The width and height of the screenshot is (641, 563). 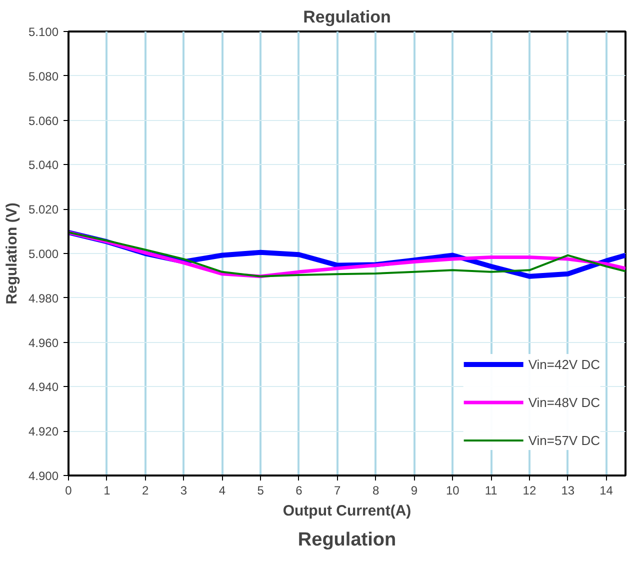 What do you see at coordinates (43, 343) in the screenshot?
I see `y-tick-label: 4.960` at bounding box center [43, 343].